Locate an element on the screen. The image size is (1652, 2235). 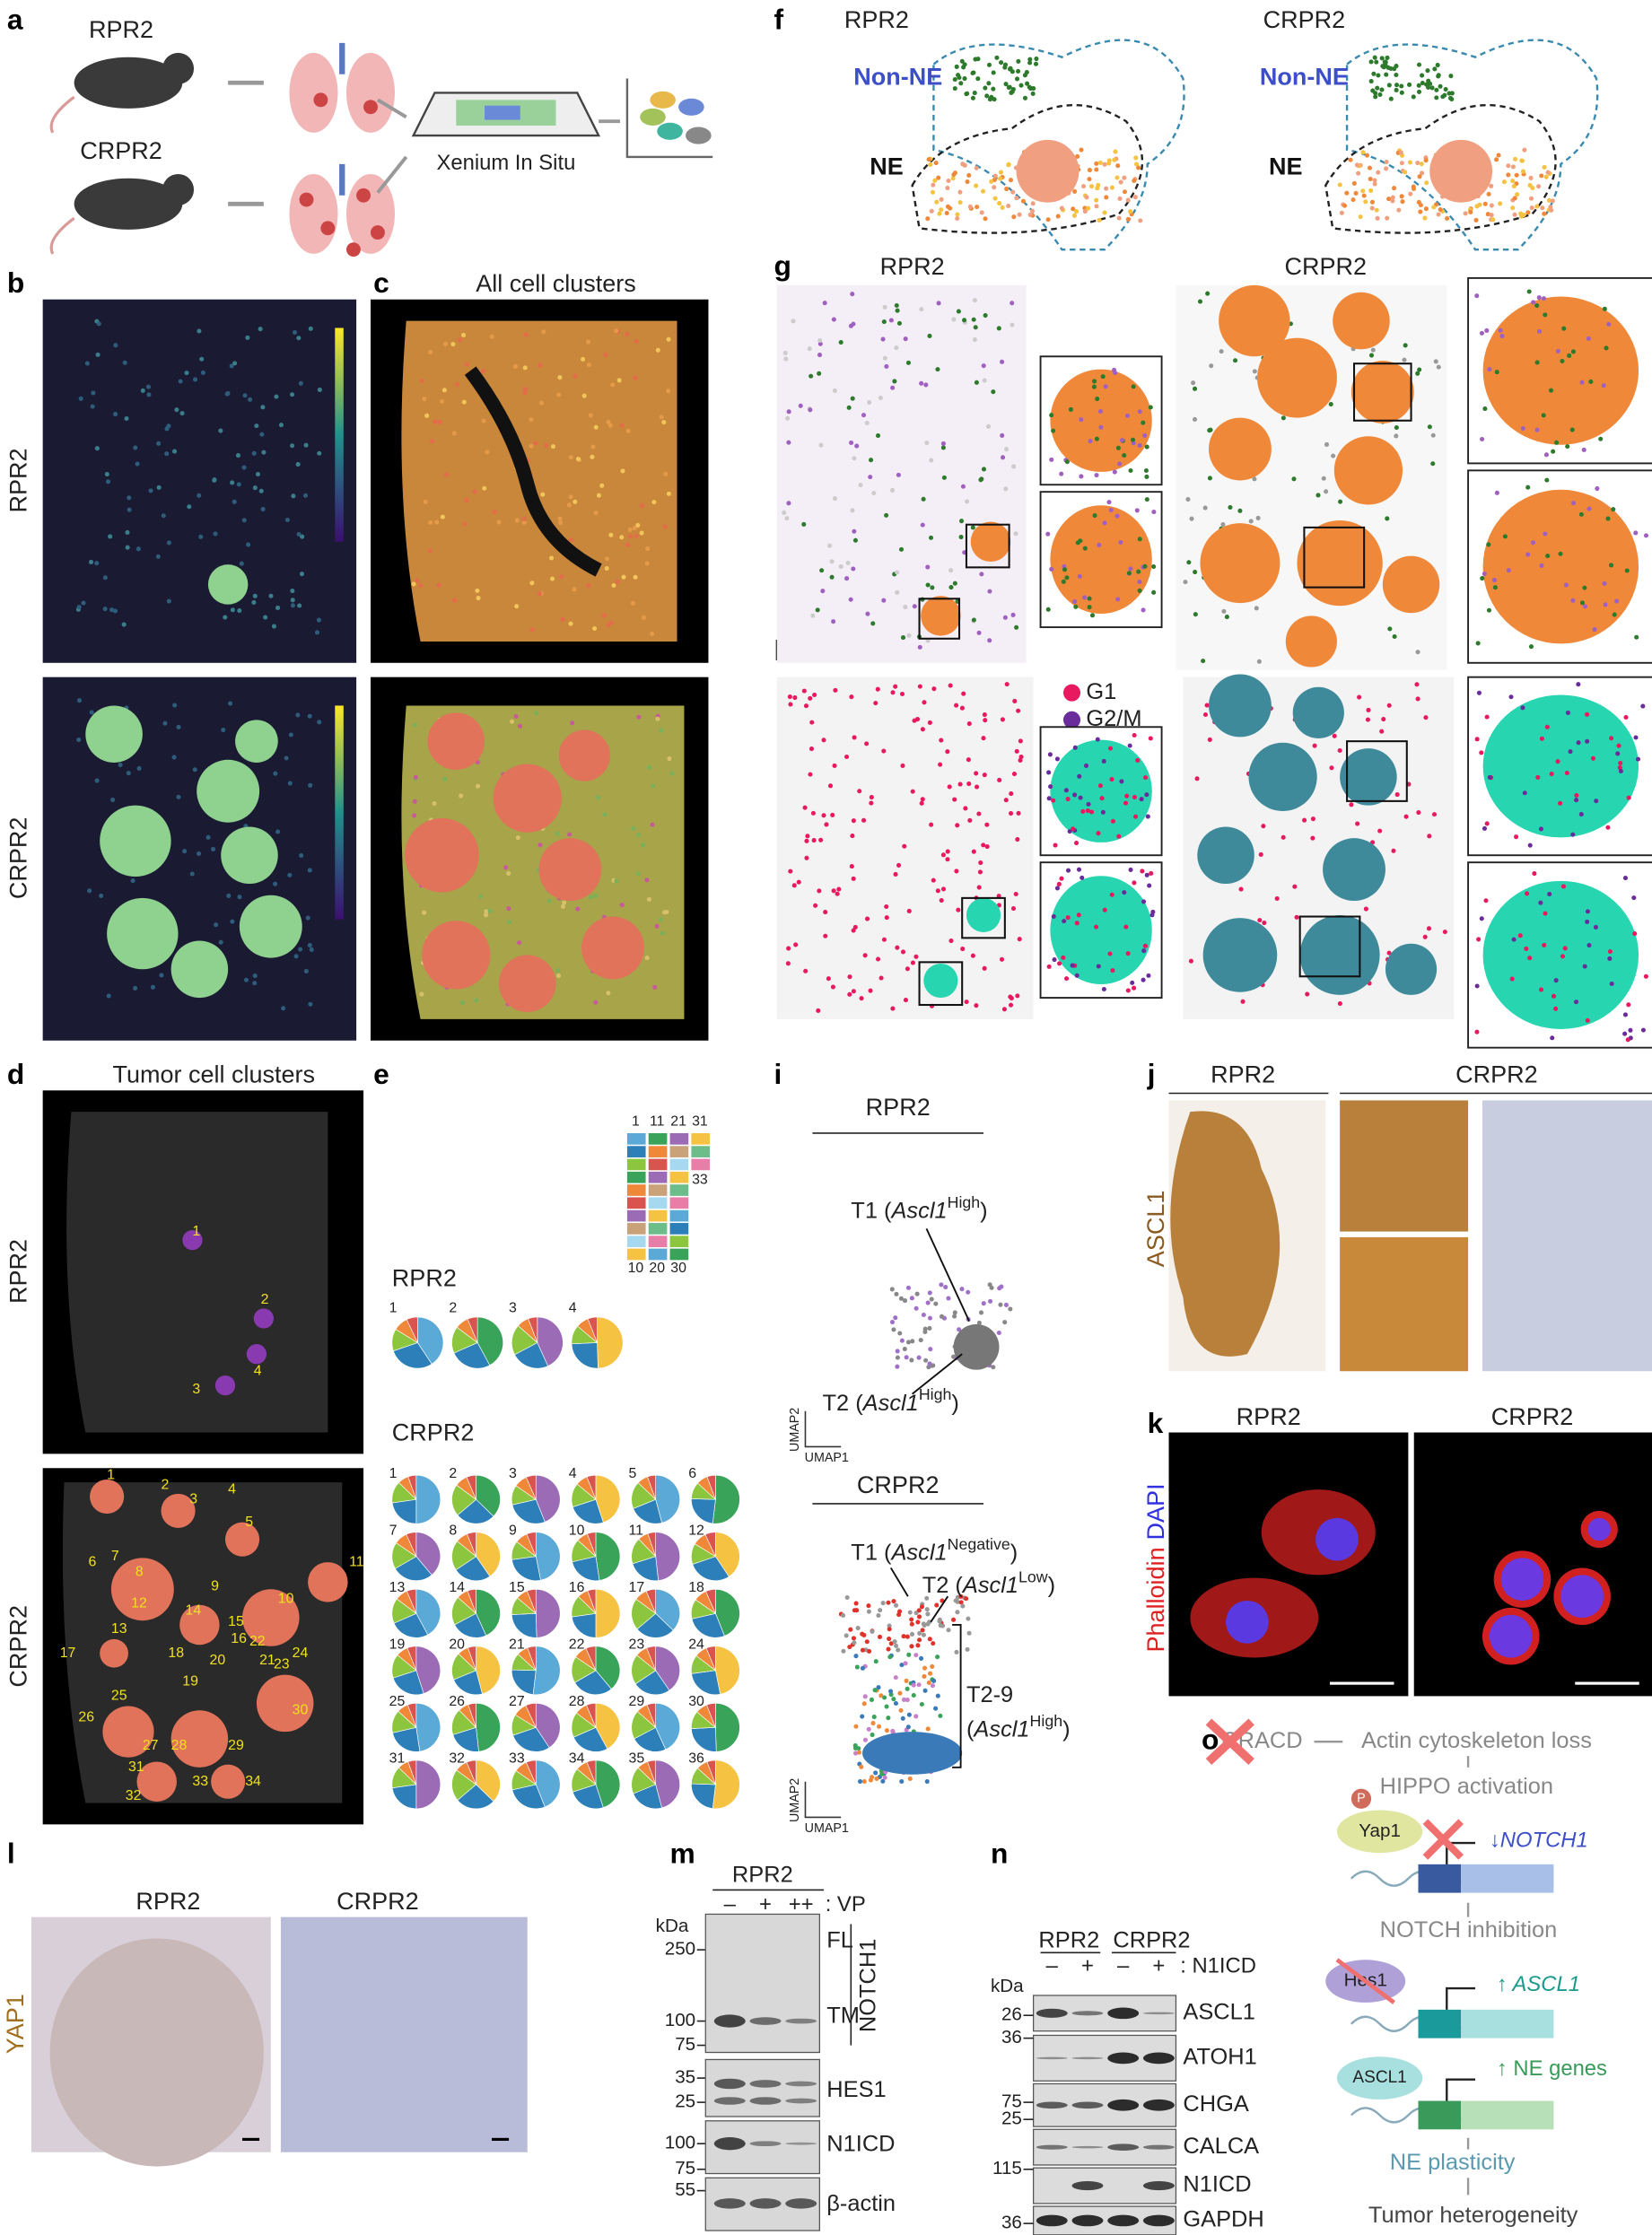
pointer is located at coordinates (941, 1311).